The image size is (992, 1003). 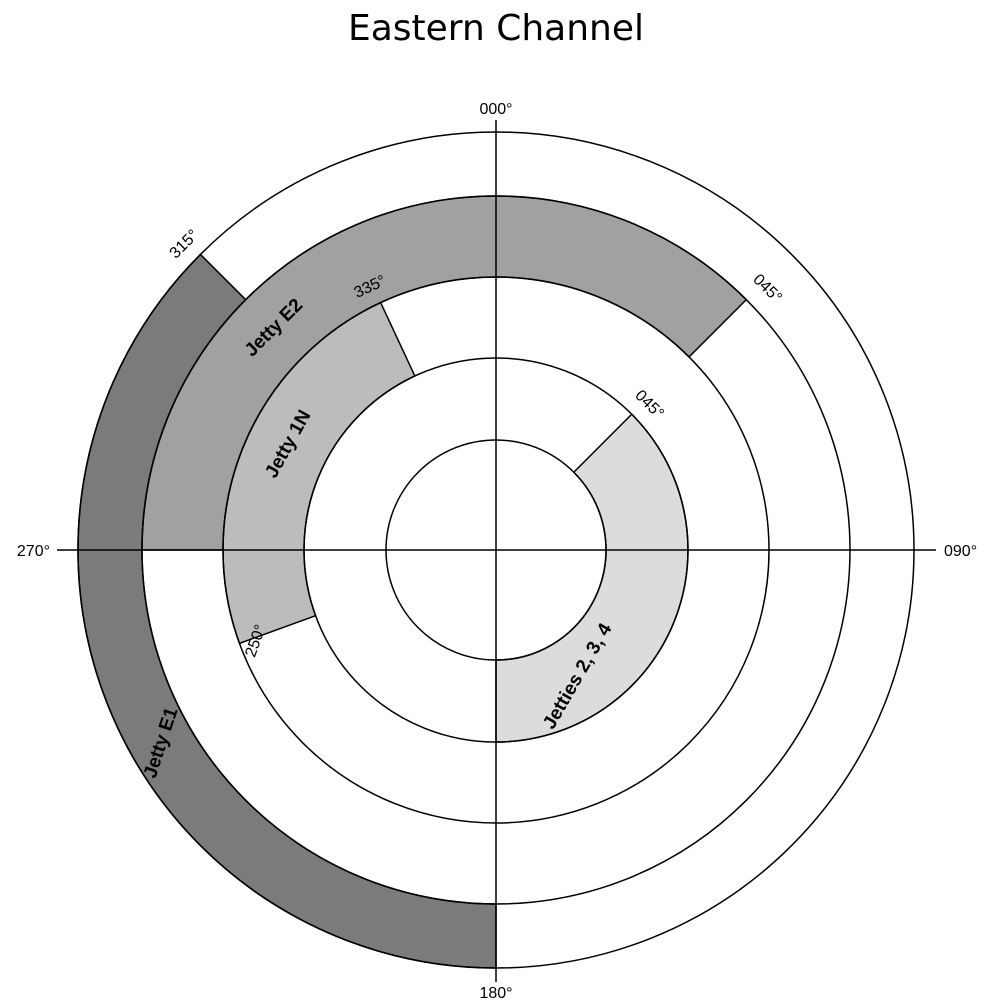 What do you see at coordinates (648, 404) in the screenshot?
I see `boundary-label-045-jetties: 045°` at bounding box center [648, 404].